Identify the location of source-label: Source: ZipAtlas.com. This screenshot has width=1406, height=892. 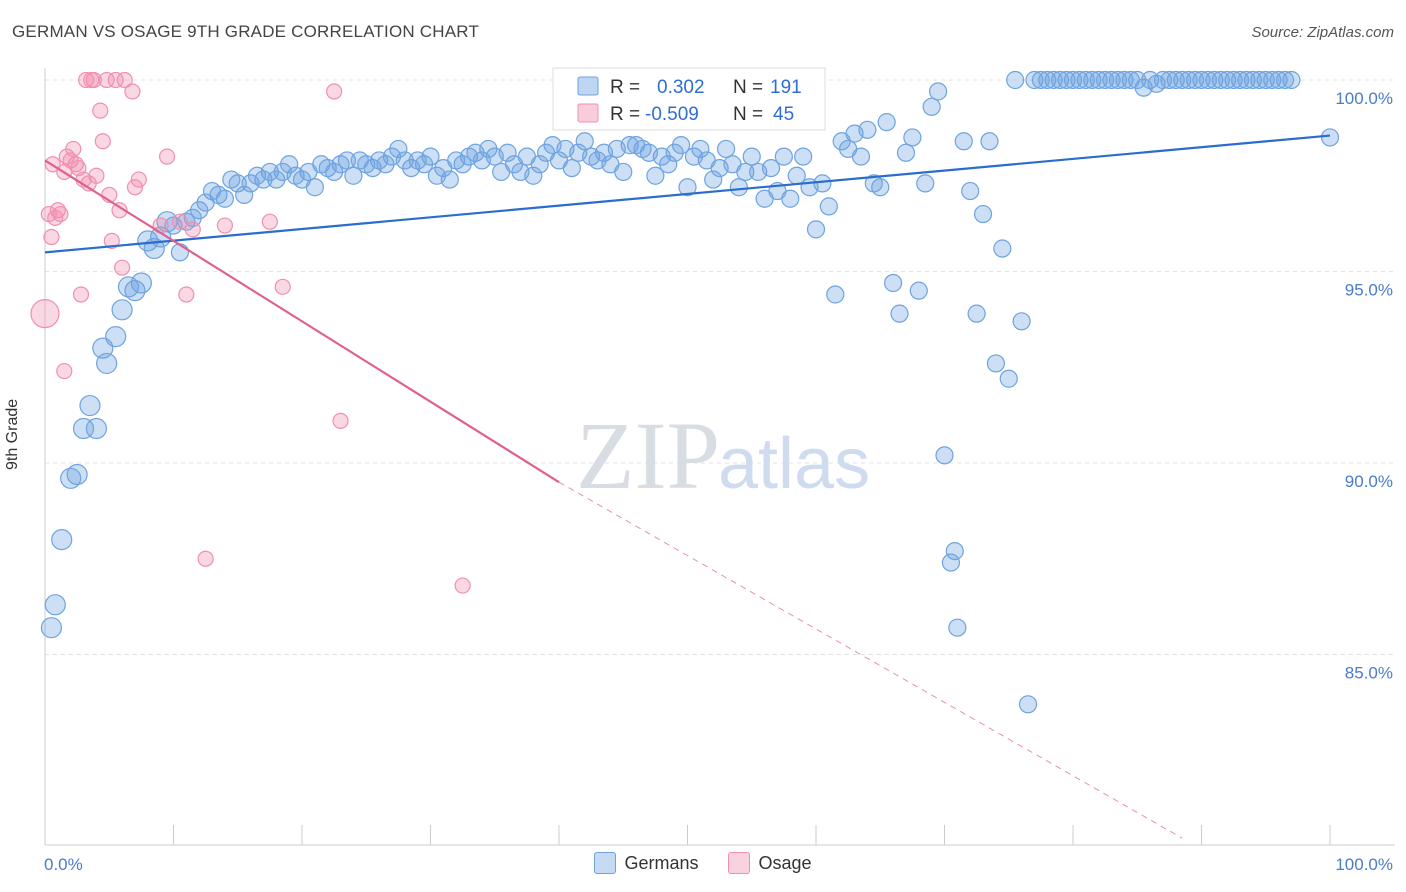
(1322, 32).